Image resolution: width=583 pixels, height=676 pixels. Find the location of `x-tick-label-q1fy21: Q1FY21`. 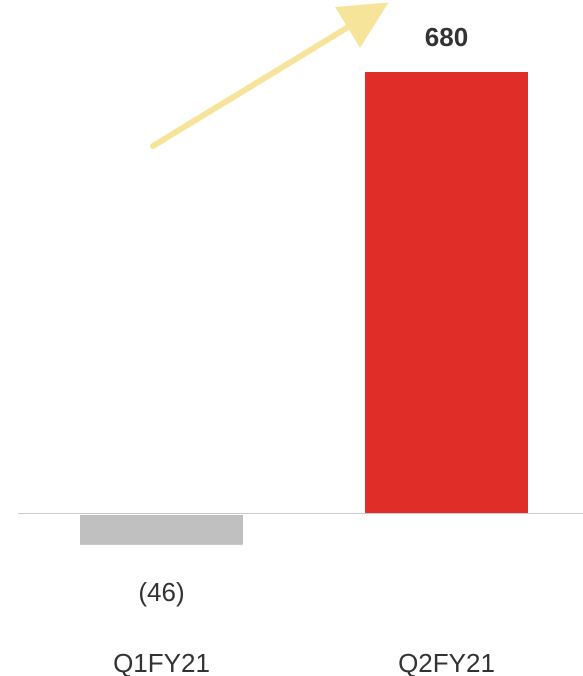

x-tick-label-q1fy21: Q1FY21 is located at coordinates (161, 662).